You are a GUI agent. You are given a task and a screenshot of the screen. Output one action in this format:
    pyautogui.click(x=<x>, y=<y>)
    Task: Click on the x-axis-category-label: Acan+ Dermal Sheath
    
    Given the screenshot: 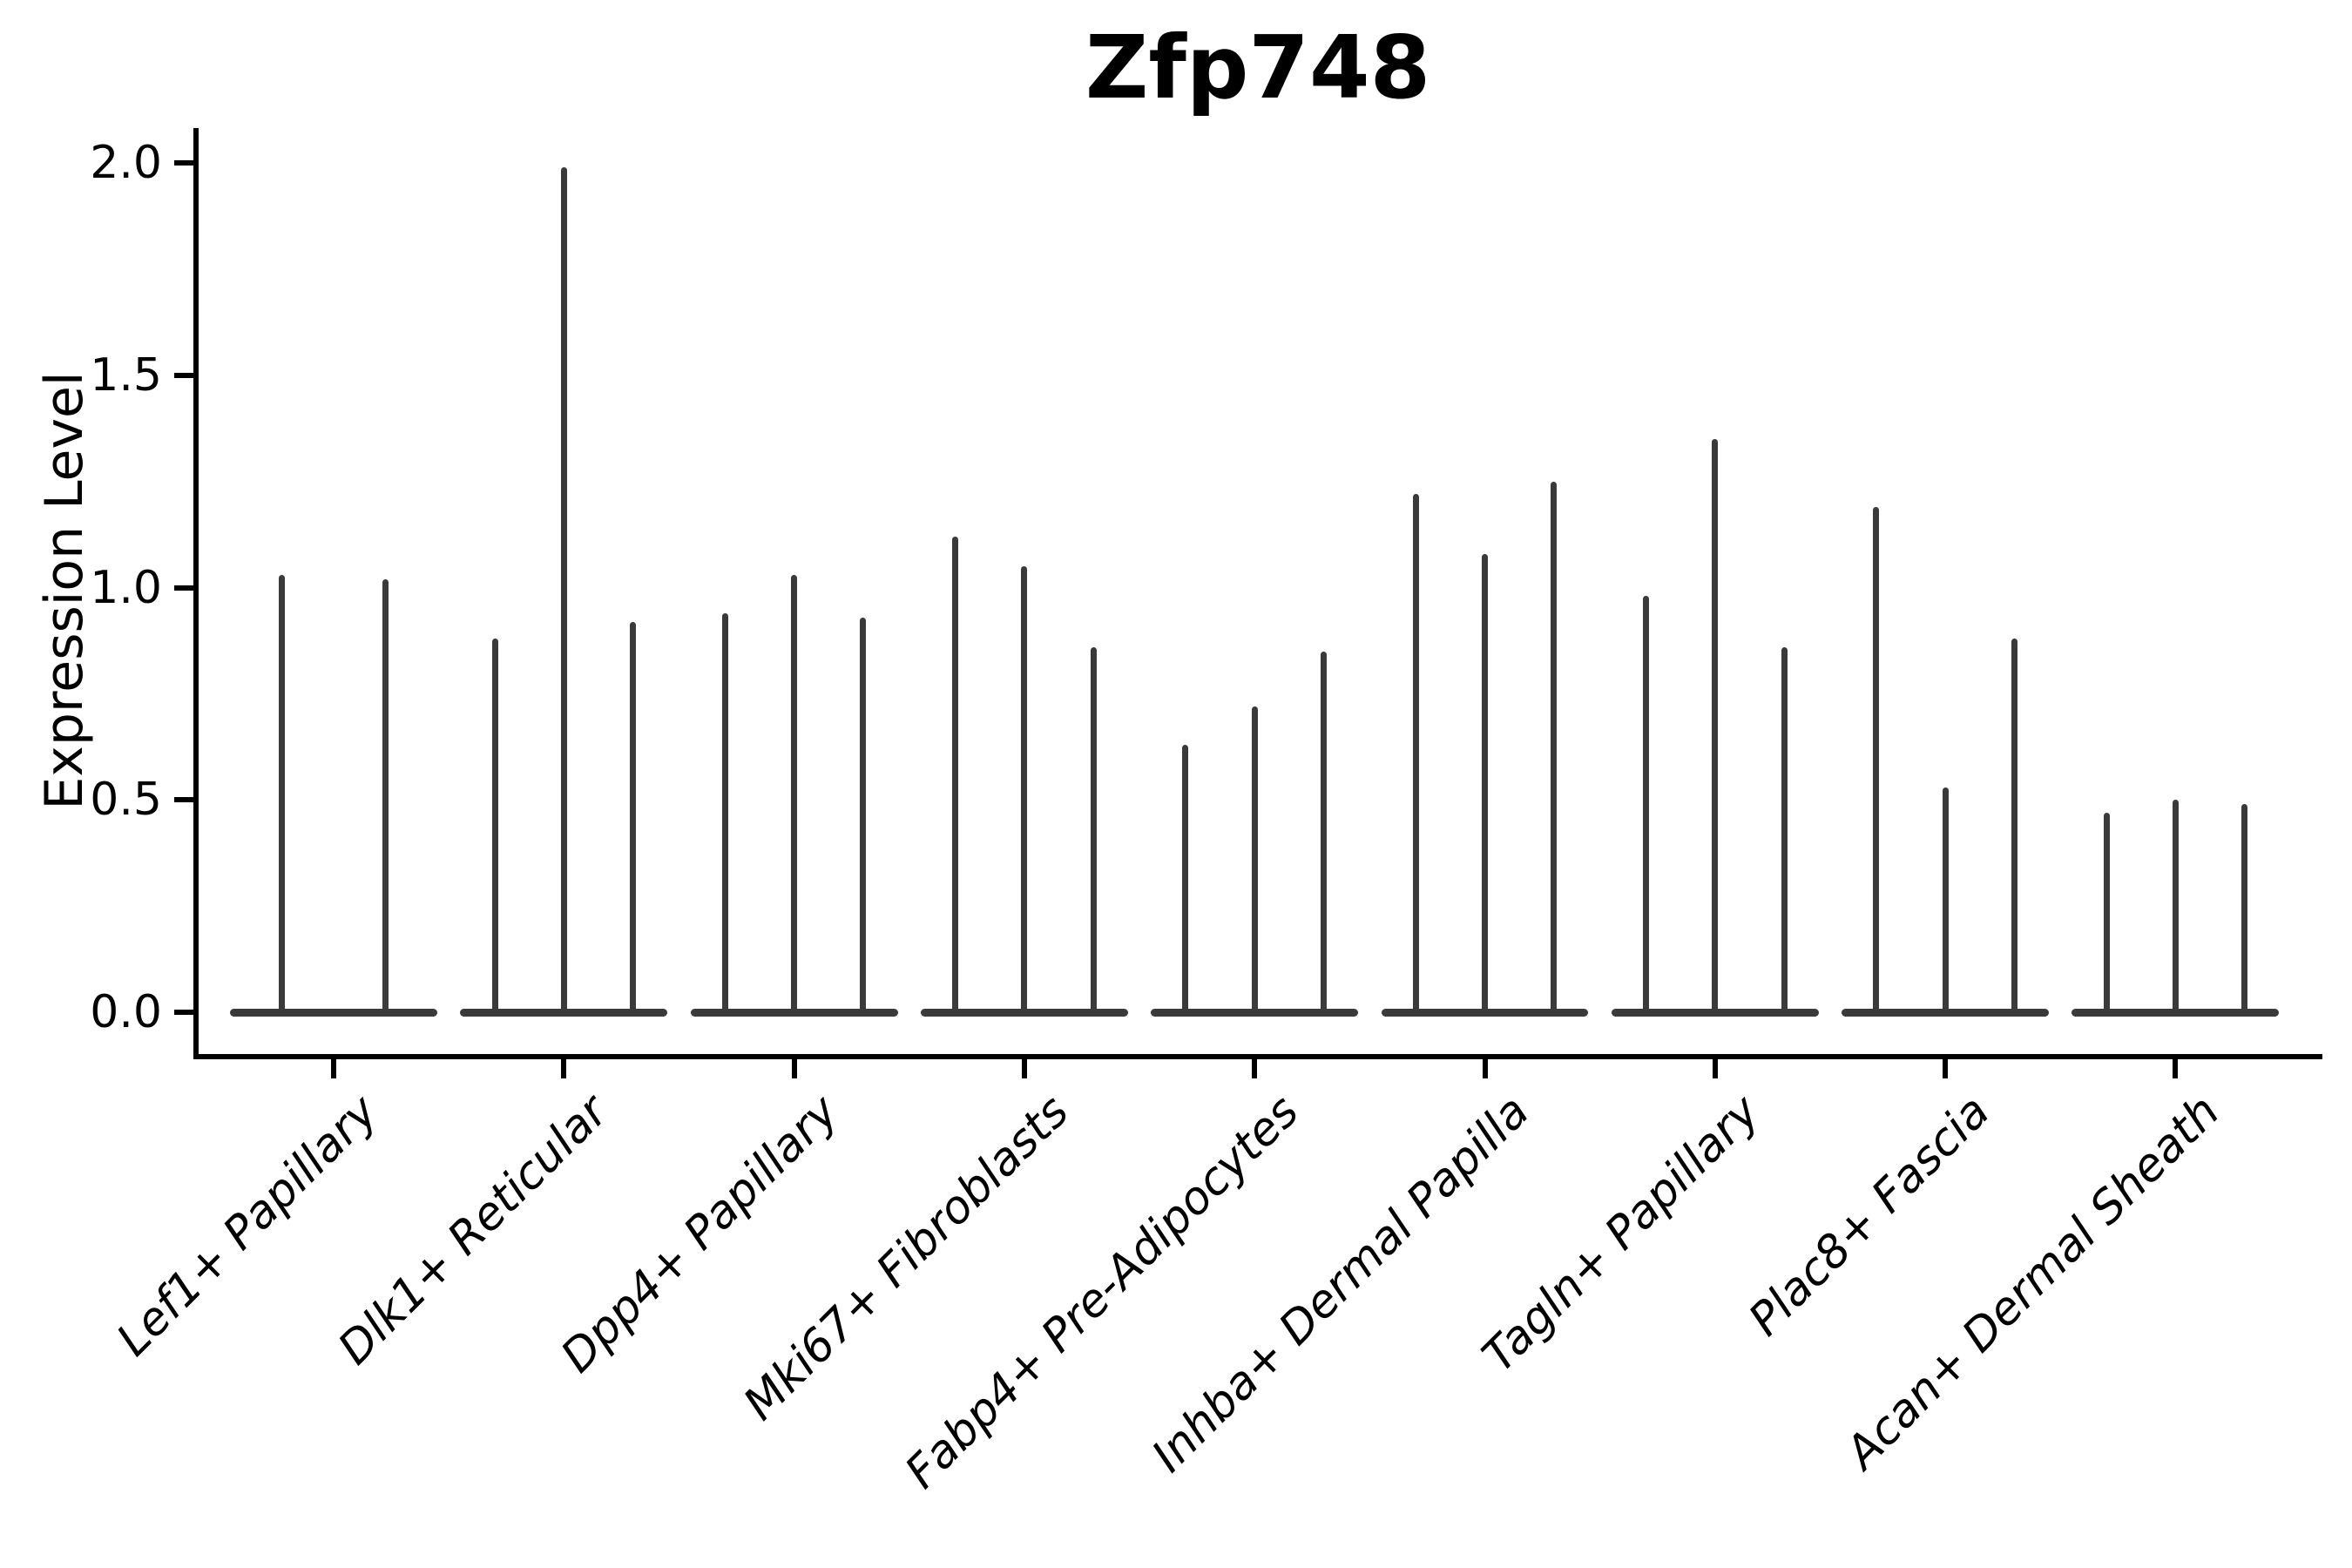 What is the action you would take?
    pyautogui.click(x=2032, y=1282)
    